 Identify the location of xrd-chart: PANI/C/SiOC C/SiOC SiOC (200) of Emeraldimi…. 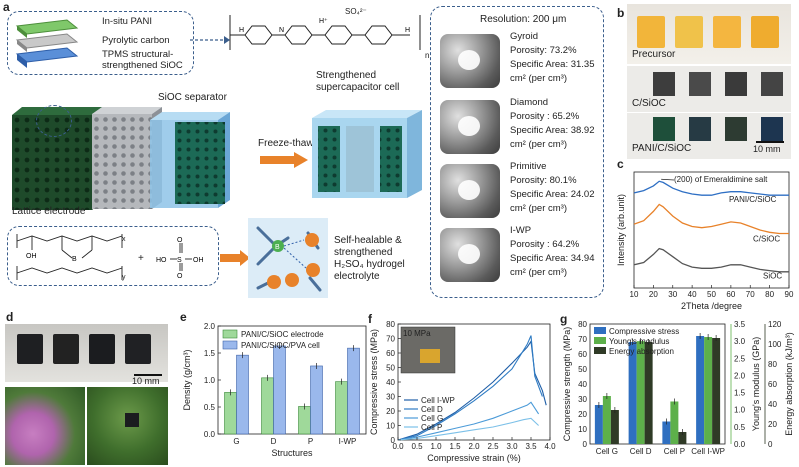
(705, 241).